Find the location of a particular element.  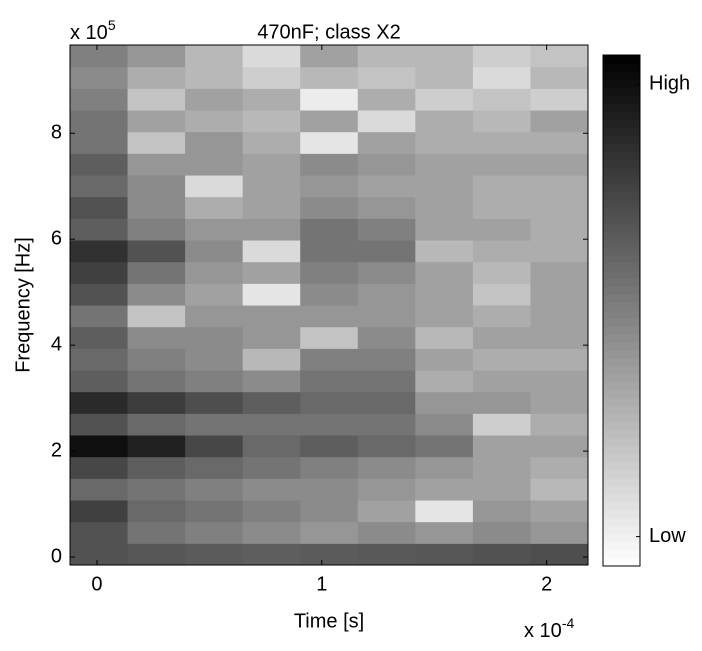

y-tick-label: 0 is located at coordinates (56, 556).